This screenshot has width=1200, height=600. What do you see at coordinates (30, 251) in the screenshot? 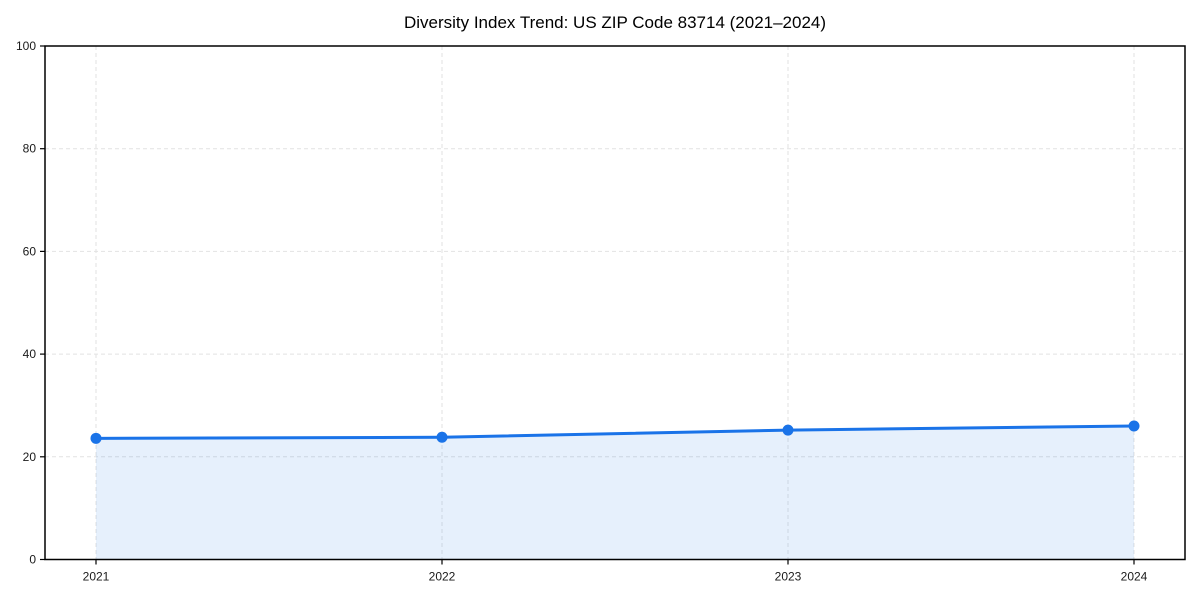
I see `y-tick-label: 60` at bounding box center [30, 251].